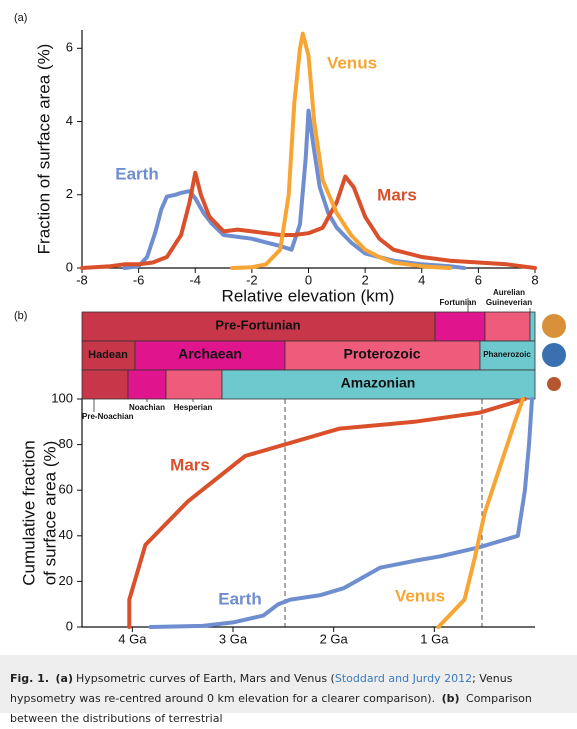 This screenshot has height=729, width=577. Describe the element at coordinates (69, 193) in the screenshot. I see `y-tick-label: 2` at that location.